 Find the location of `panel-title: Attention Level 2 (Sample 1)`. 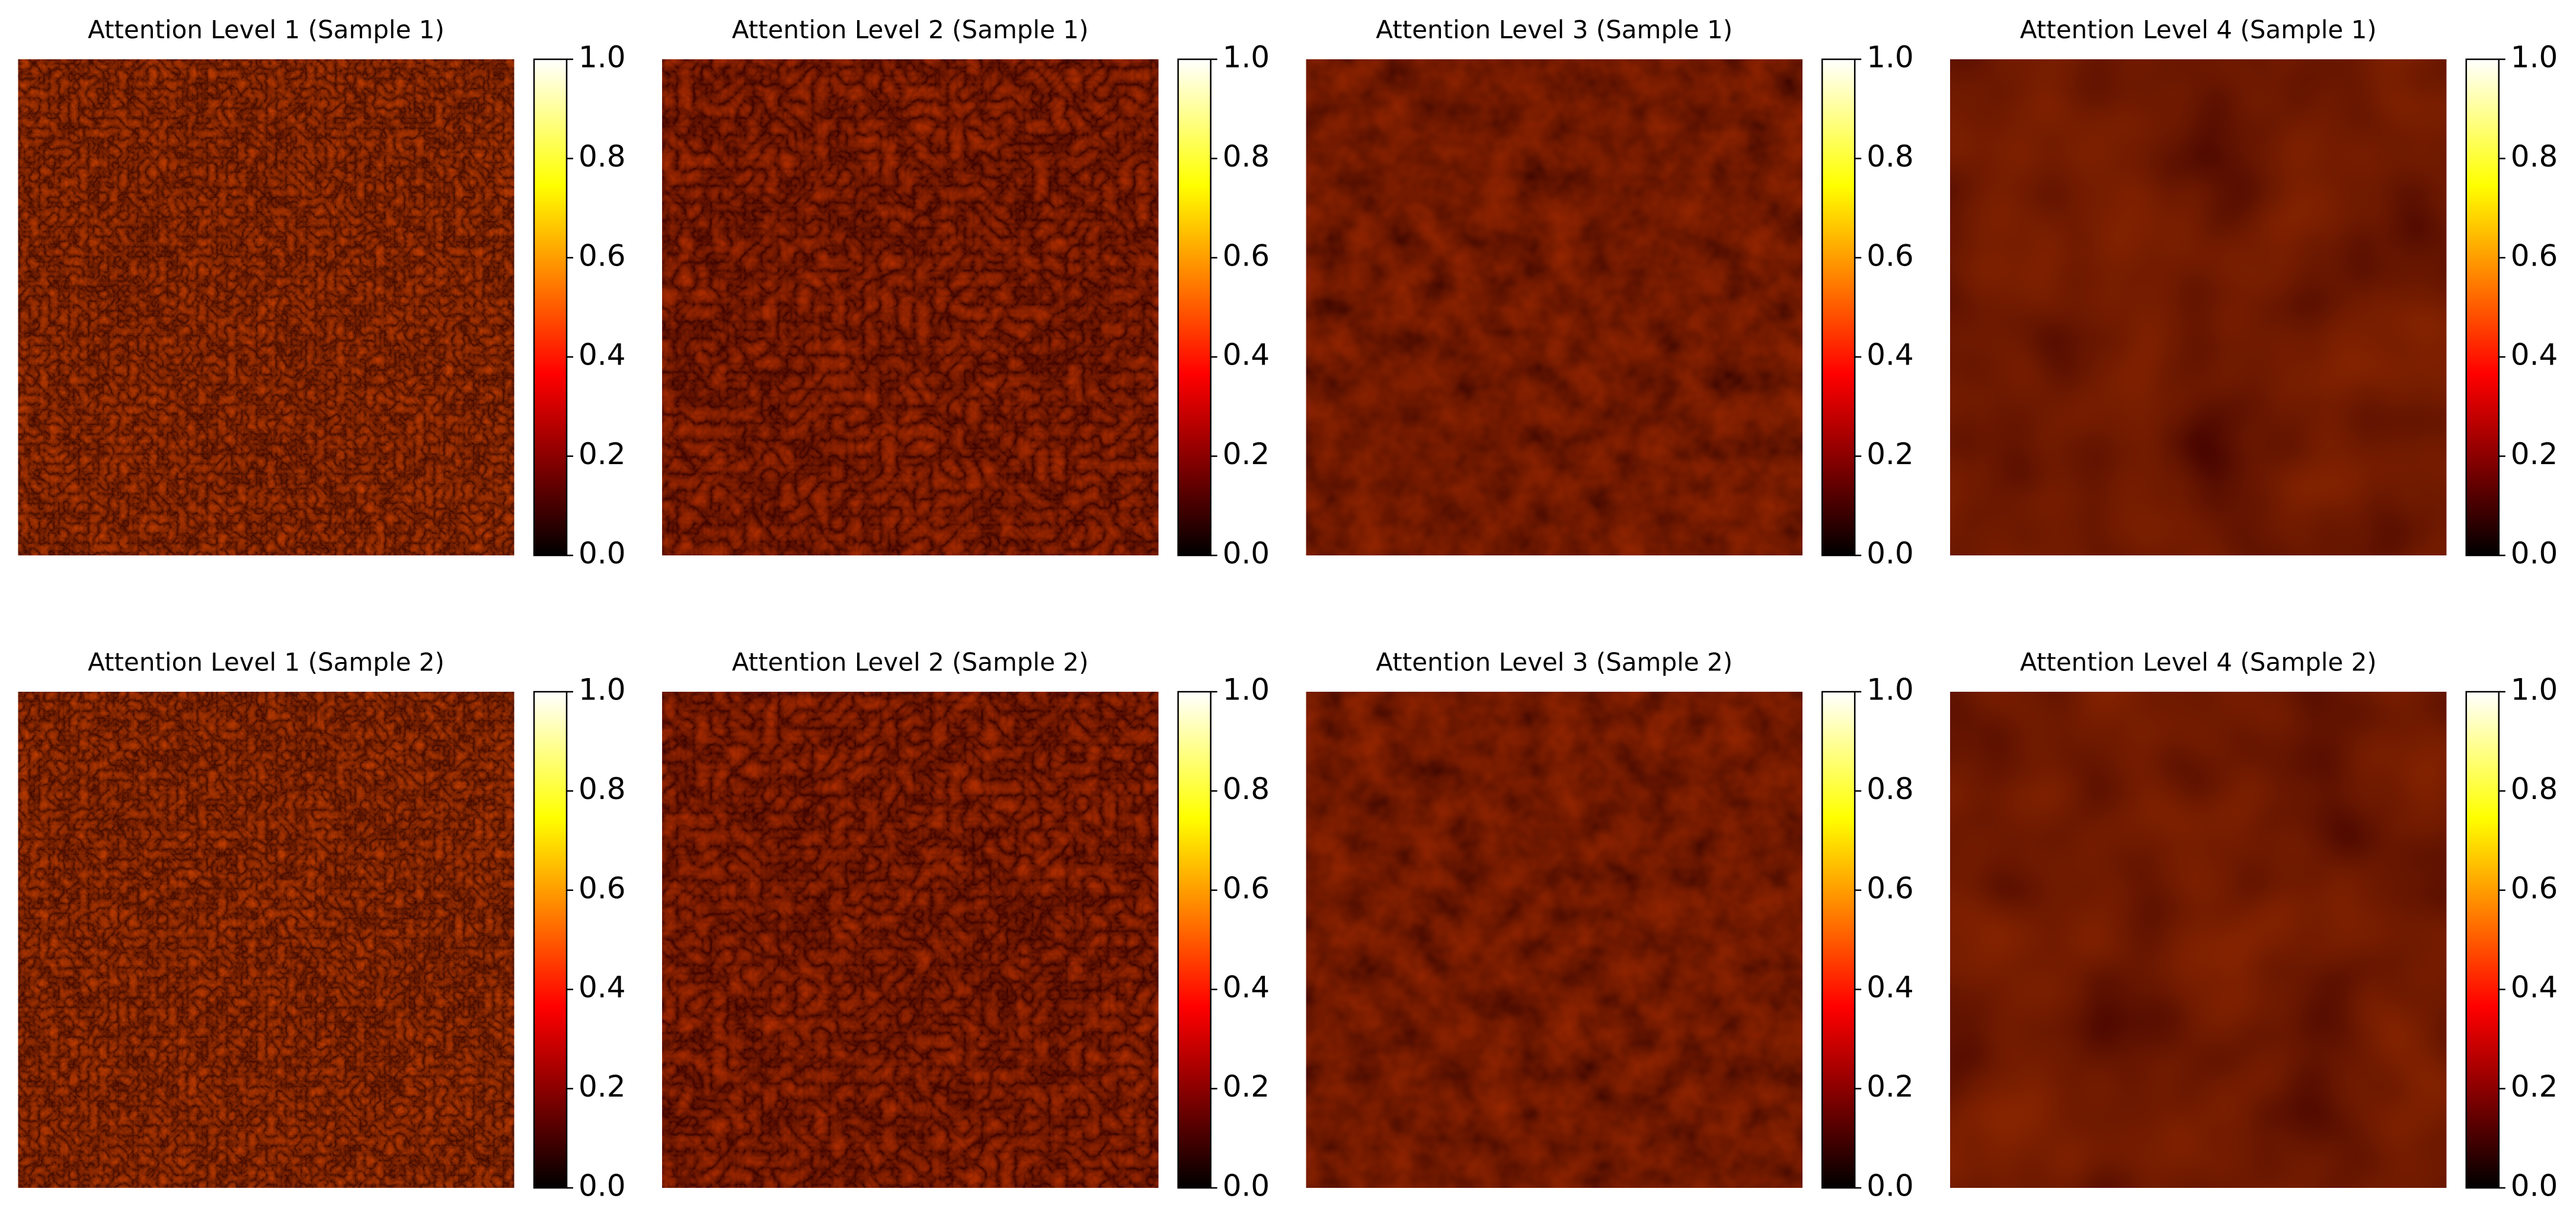

panel-title: Attention Level 2 (Sample 1) is located at coordinates (910, 29).